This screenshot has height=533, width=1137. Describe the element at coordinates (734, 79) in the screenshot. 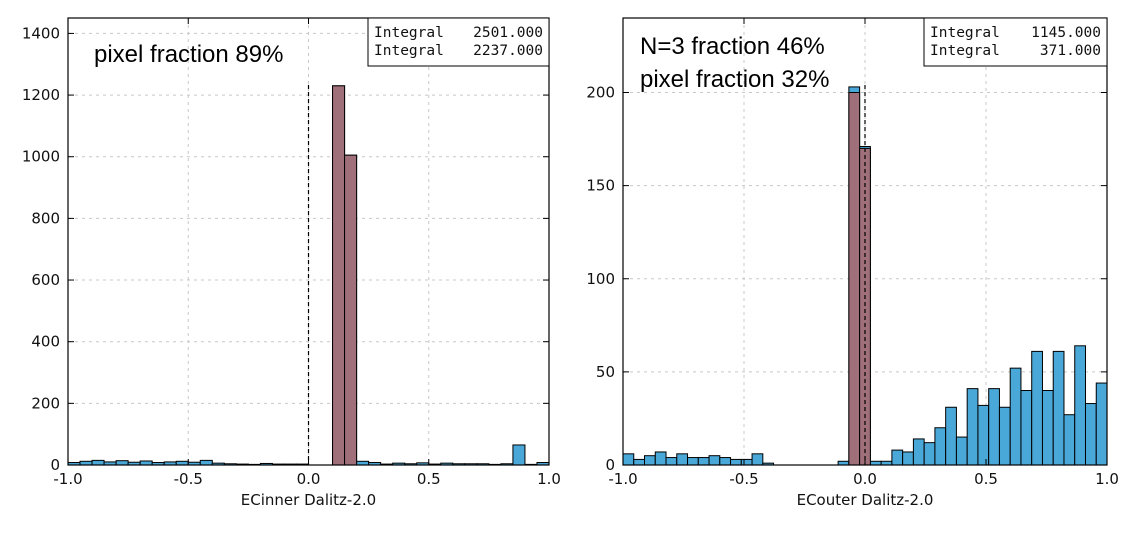

I see `fraction-annotation: pixel fraction 32%` at that location.